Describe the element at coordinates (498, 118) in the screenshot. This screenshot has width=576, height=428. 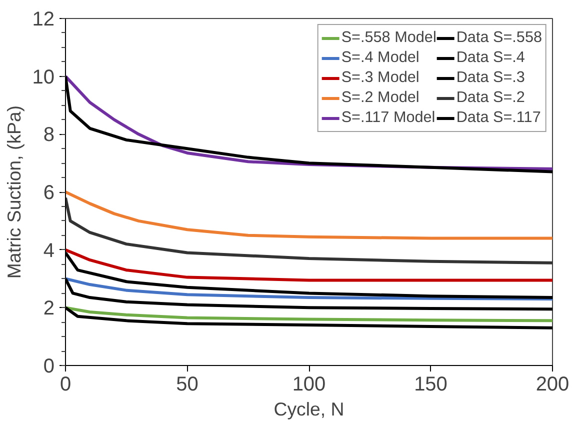
I see `legend-label: Data S=.117` at that location.